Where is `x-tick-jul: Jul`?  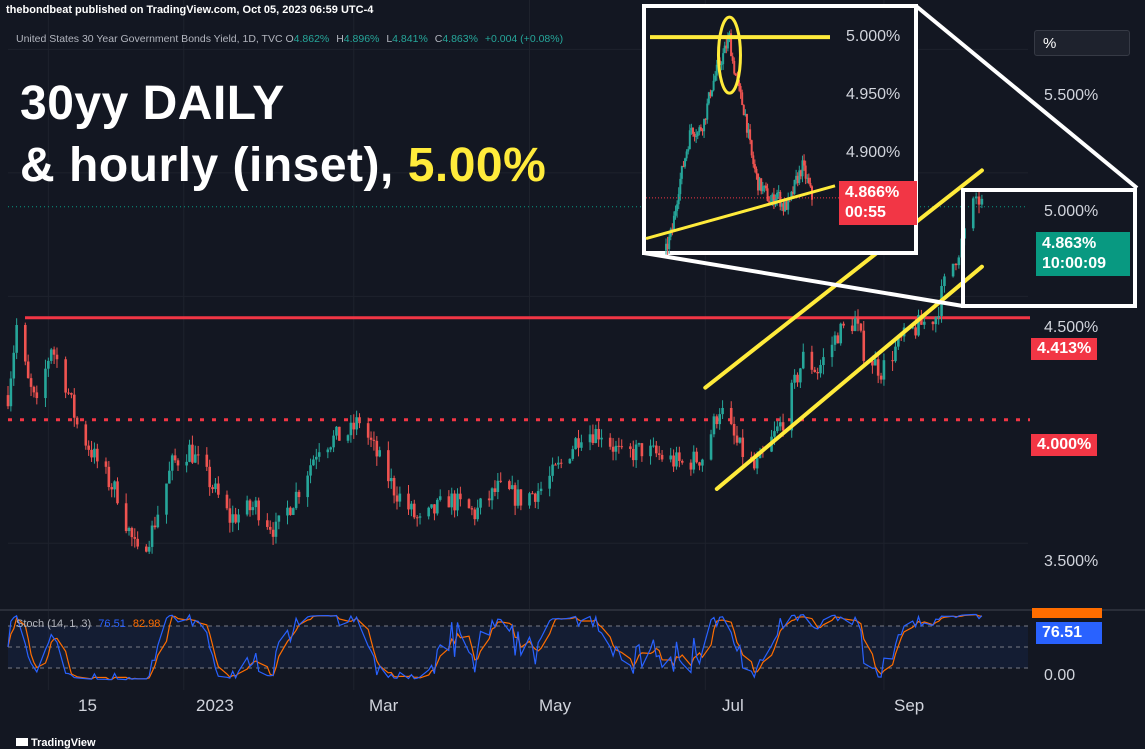
x-tick-jul: Jul is located at coordinates (733, 705).